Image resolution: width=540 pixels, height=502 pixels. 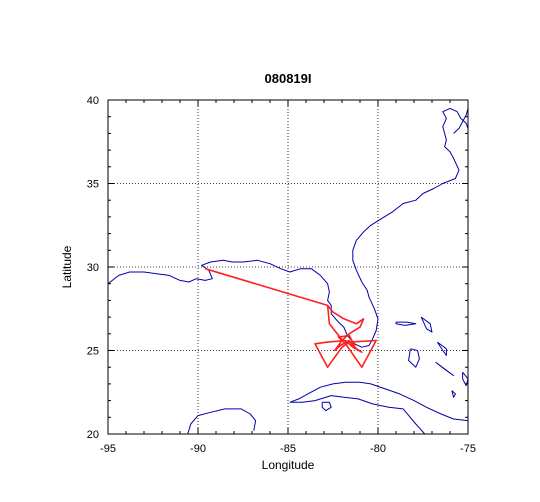 What do you see at coordinates (288, 78) in the screenshot?
I see `plot-title: 080819I` at bounding box center [288, 78].